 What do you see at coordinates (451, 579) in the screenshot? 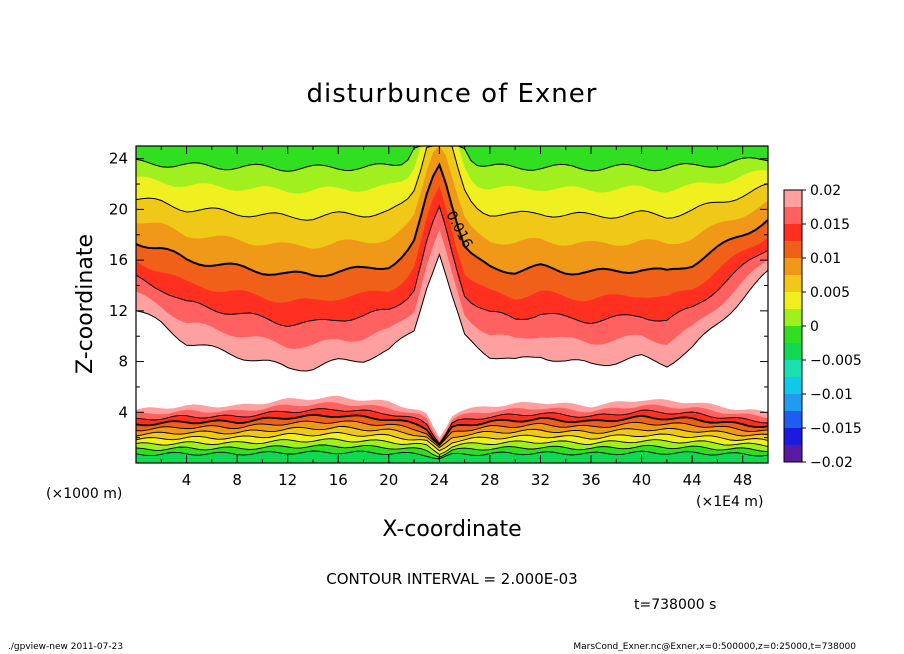
I see `contour-interval: CONTOUR INTERVAL = 2.000E-03` at bounding box center [451, 579].